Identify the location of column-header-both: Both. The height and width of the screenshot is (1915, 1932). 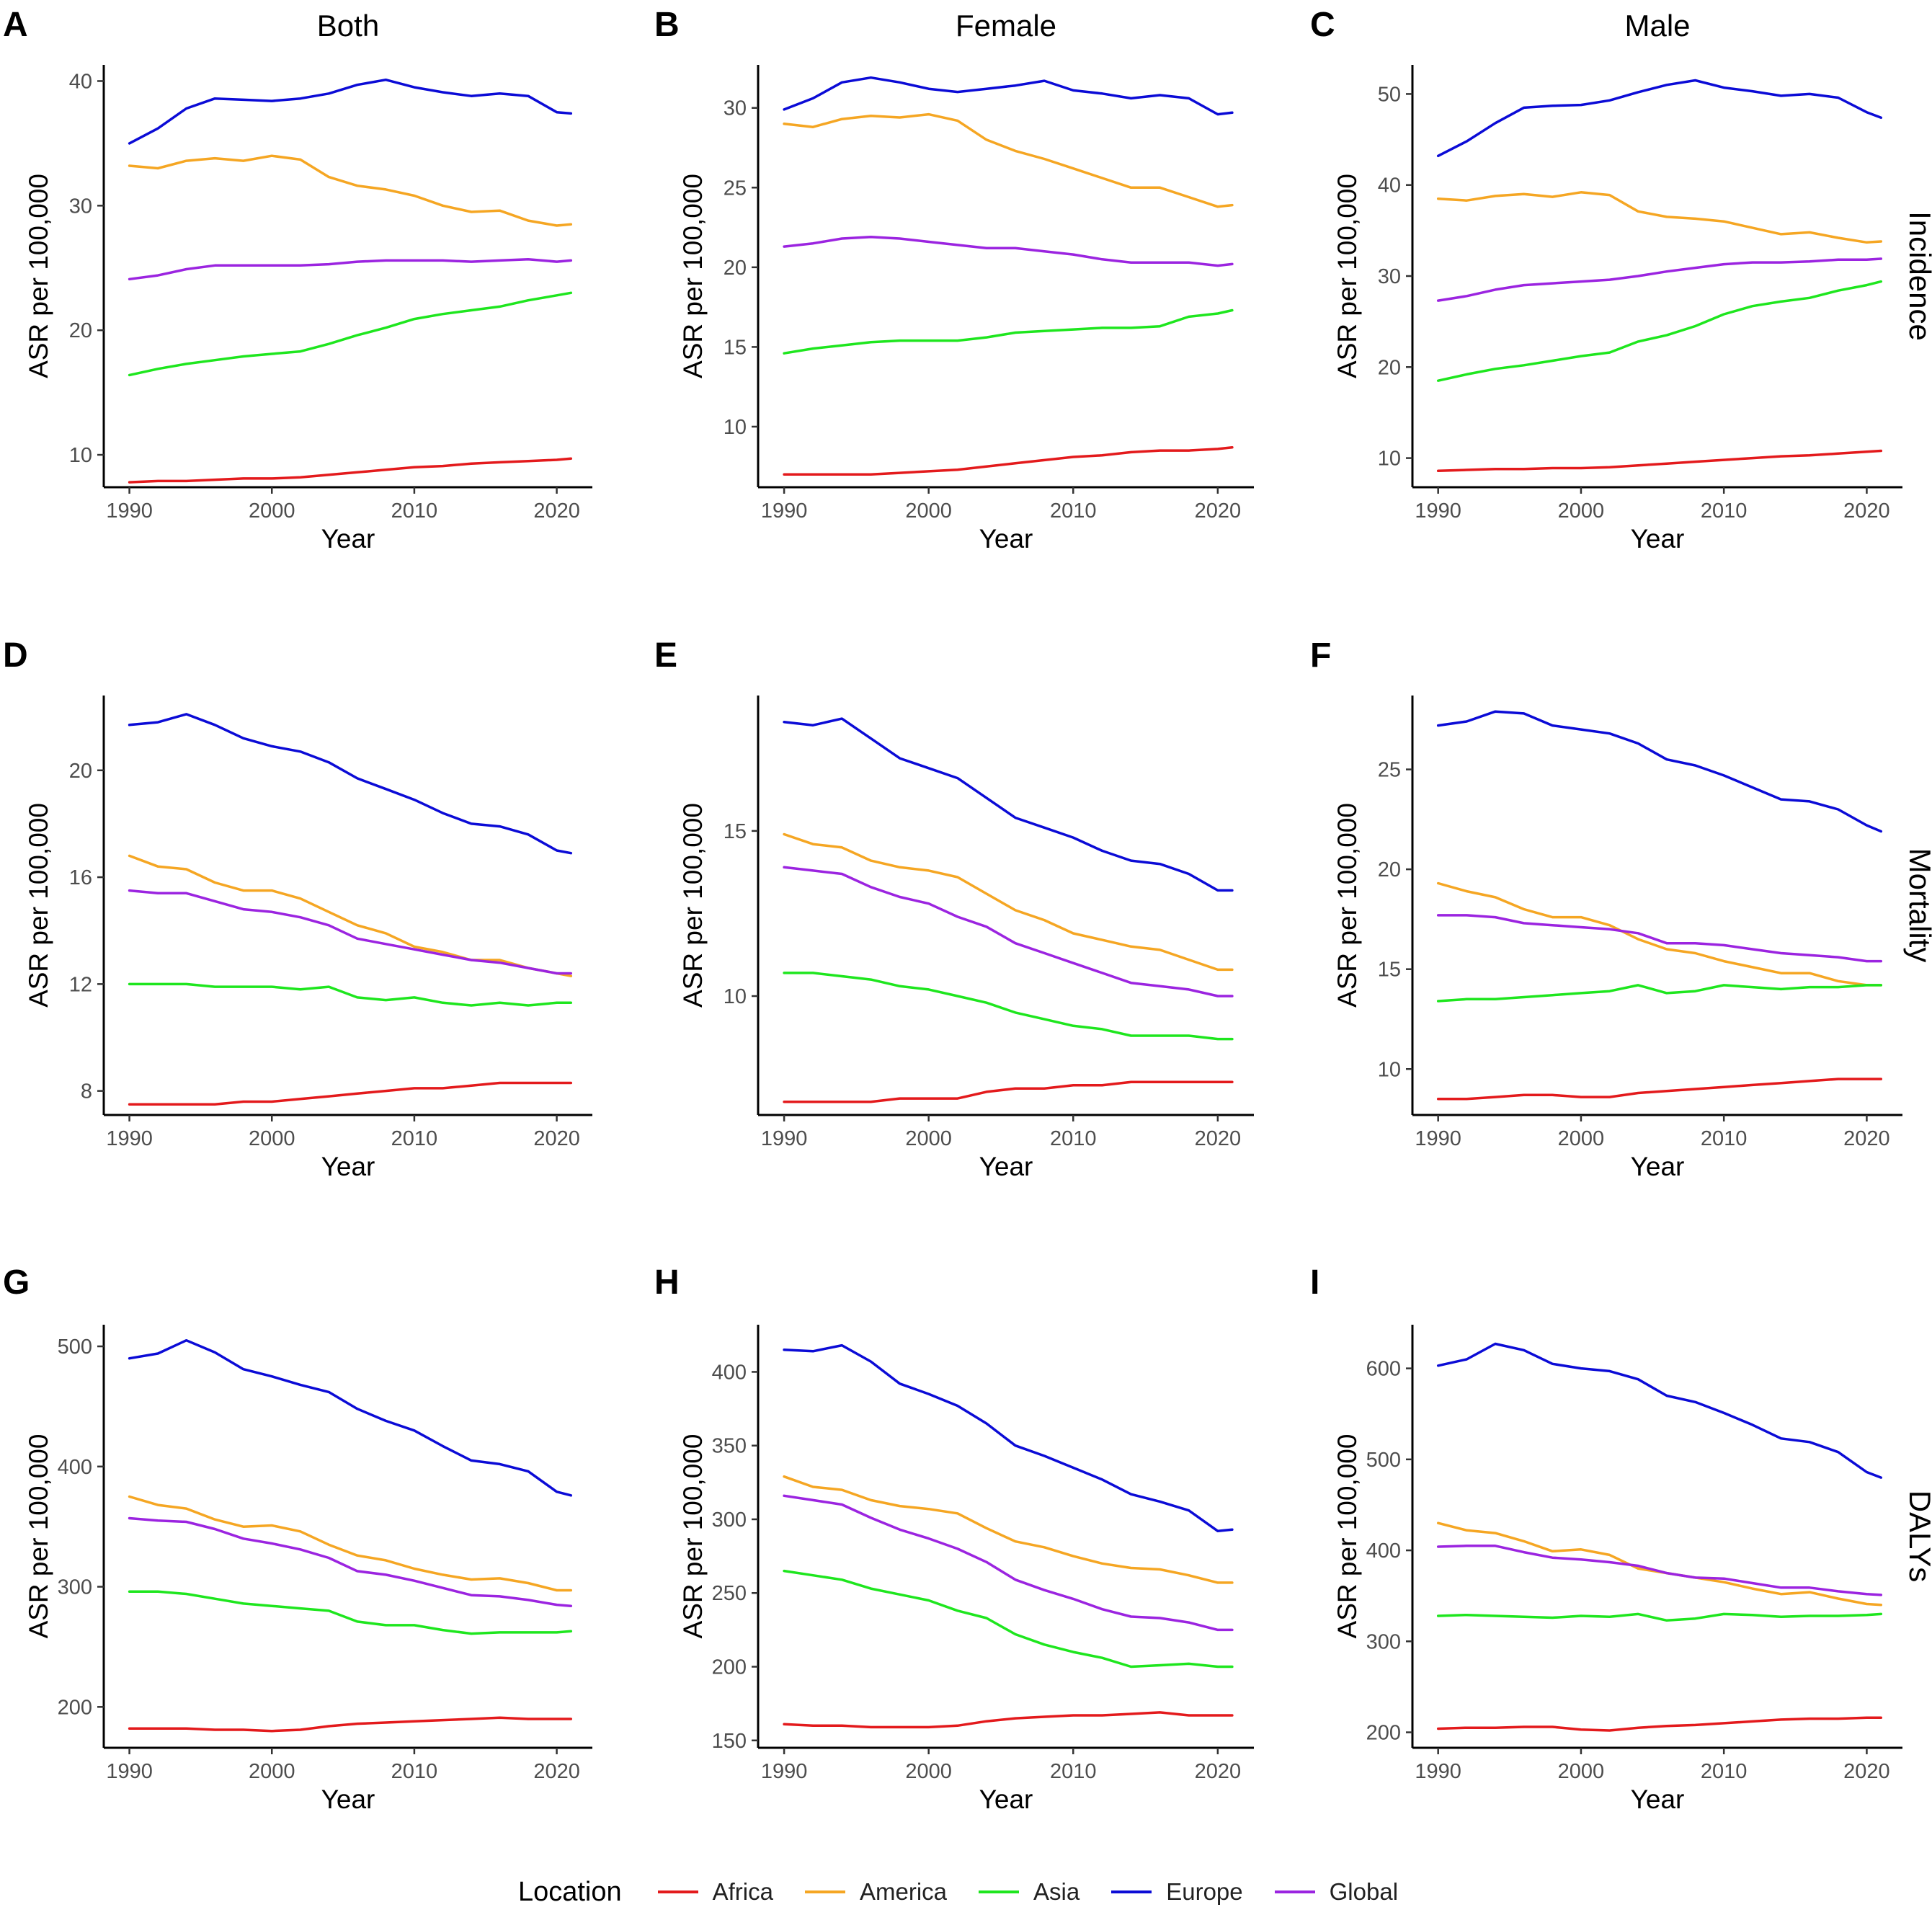
(348, 26).